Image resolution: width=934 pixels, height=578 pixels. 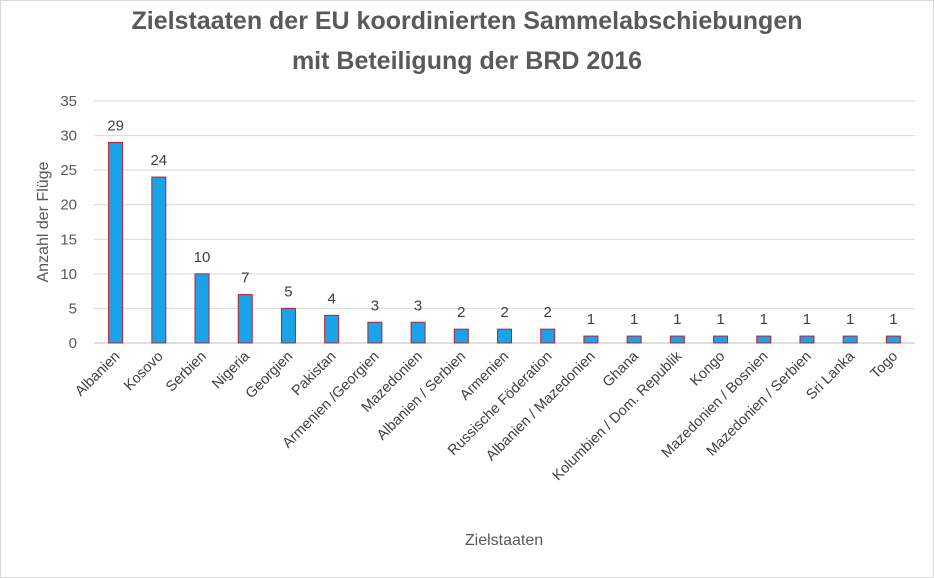 What do you see at coordinates (269, 375) in the screenshot?
I see `x-tick-label: Georgien` at bounding box center [269, 375].